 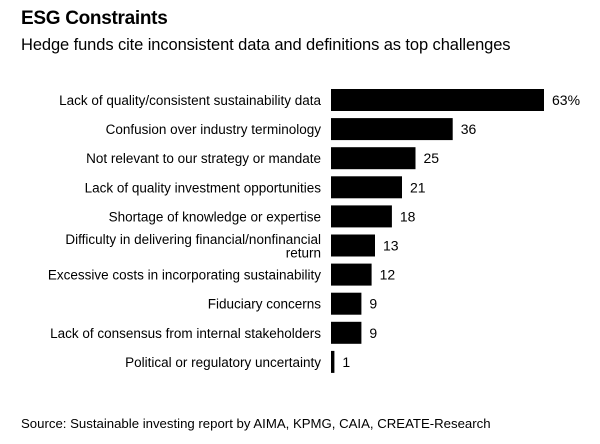 I want to click on value-label: 12, so click(x=388, y=275).